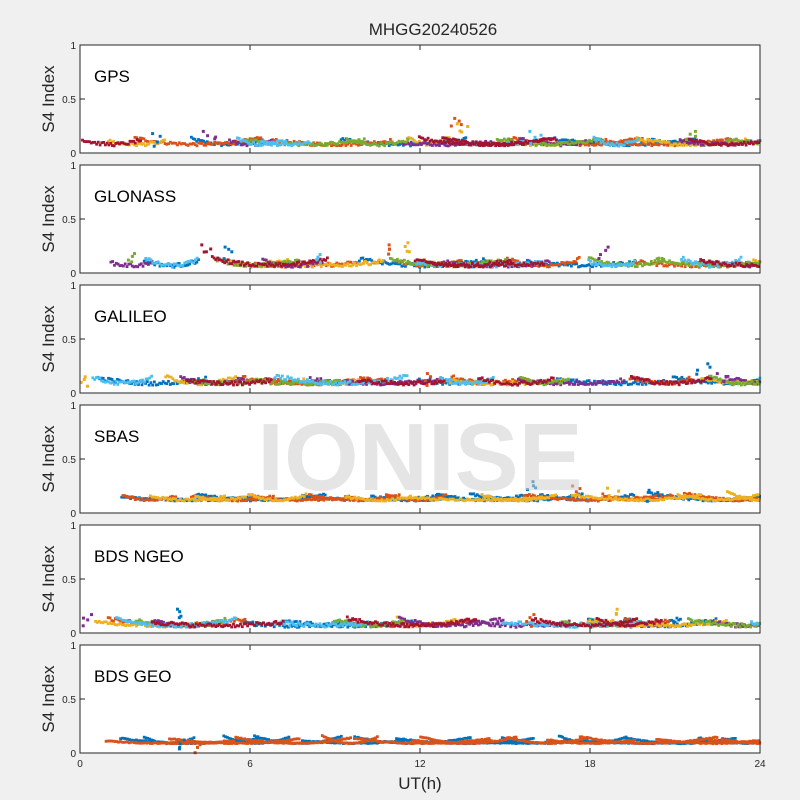 The height and width of the screenshot is (800, 800). I want to click on figure-title: MHGG20240526, so click(433, 29).